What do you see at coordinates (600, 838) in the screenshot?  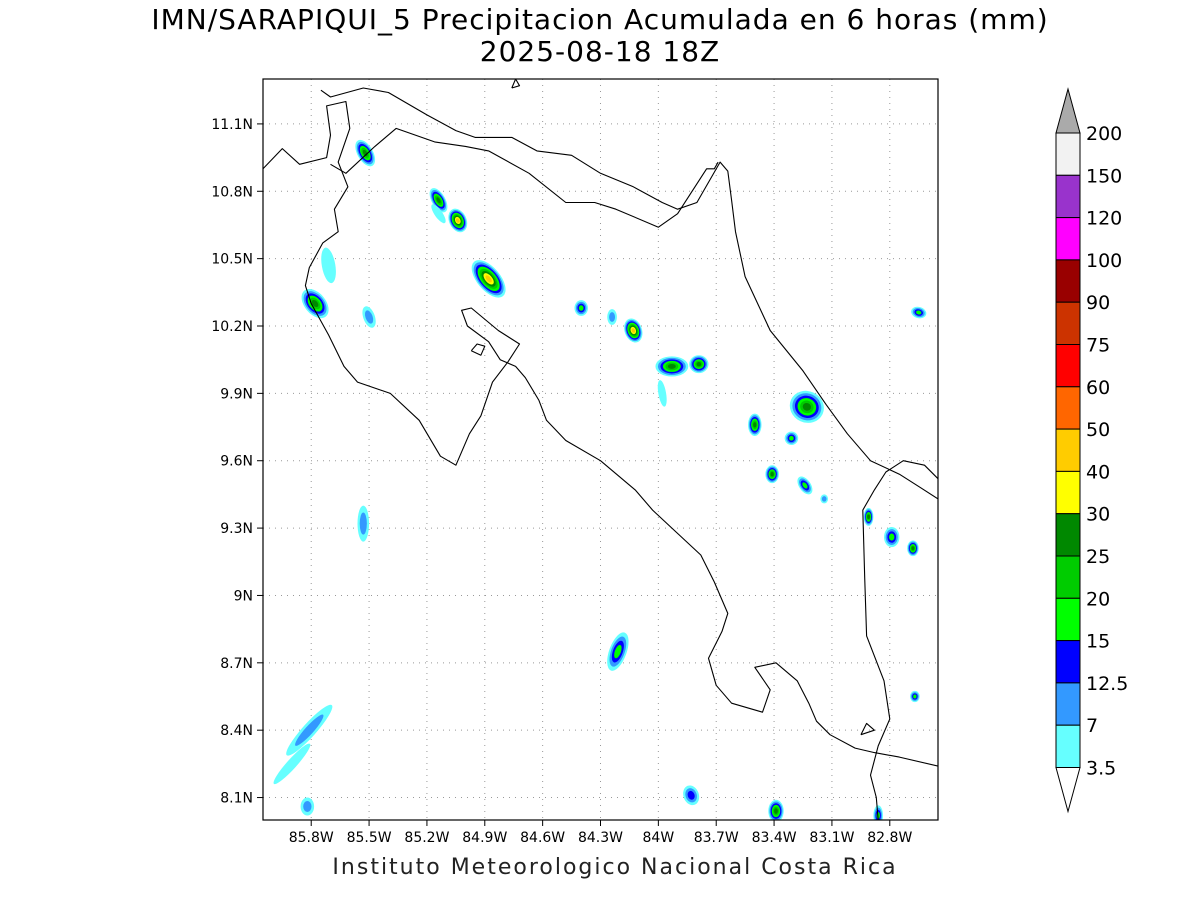 I see `lon-tick-label: 84.3W` at bounding box center [600, 838].